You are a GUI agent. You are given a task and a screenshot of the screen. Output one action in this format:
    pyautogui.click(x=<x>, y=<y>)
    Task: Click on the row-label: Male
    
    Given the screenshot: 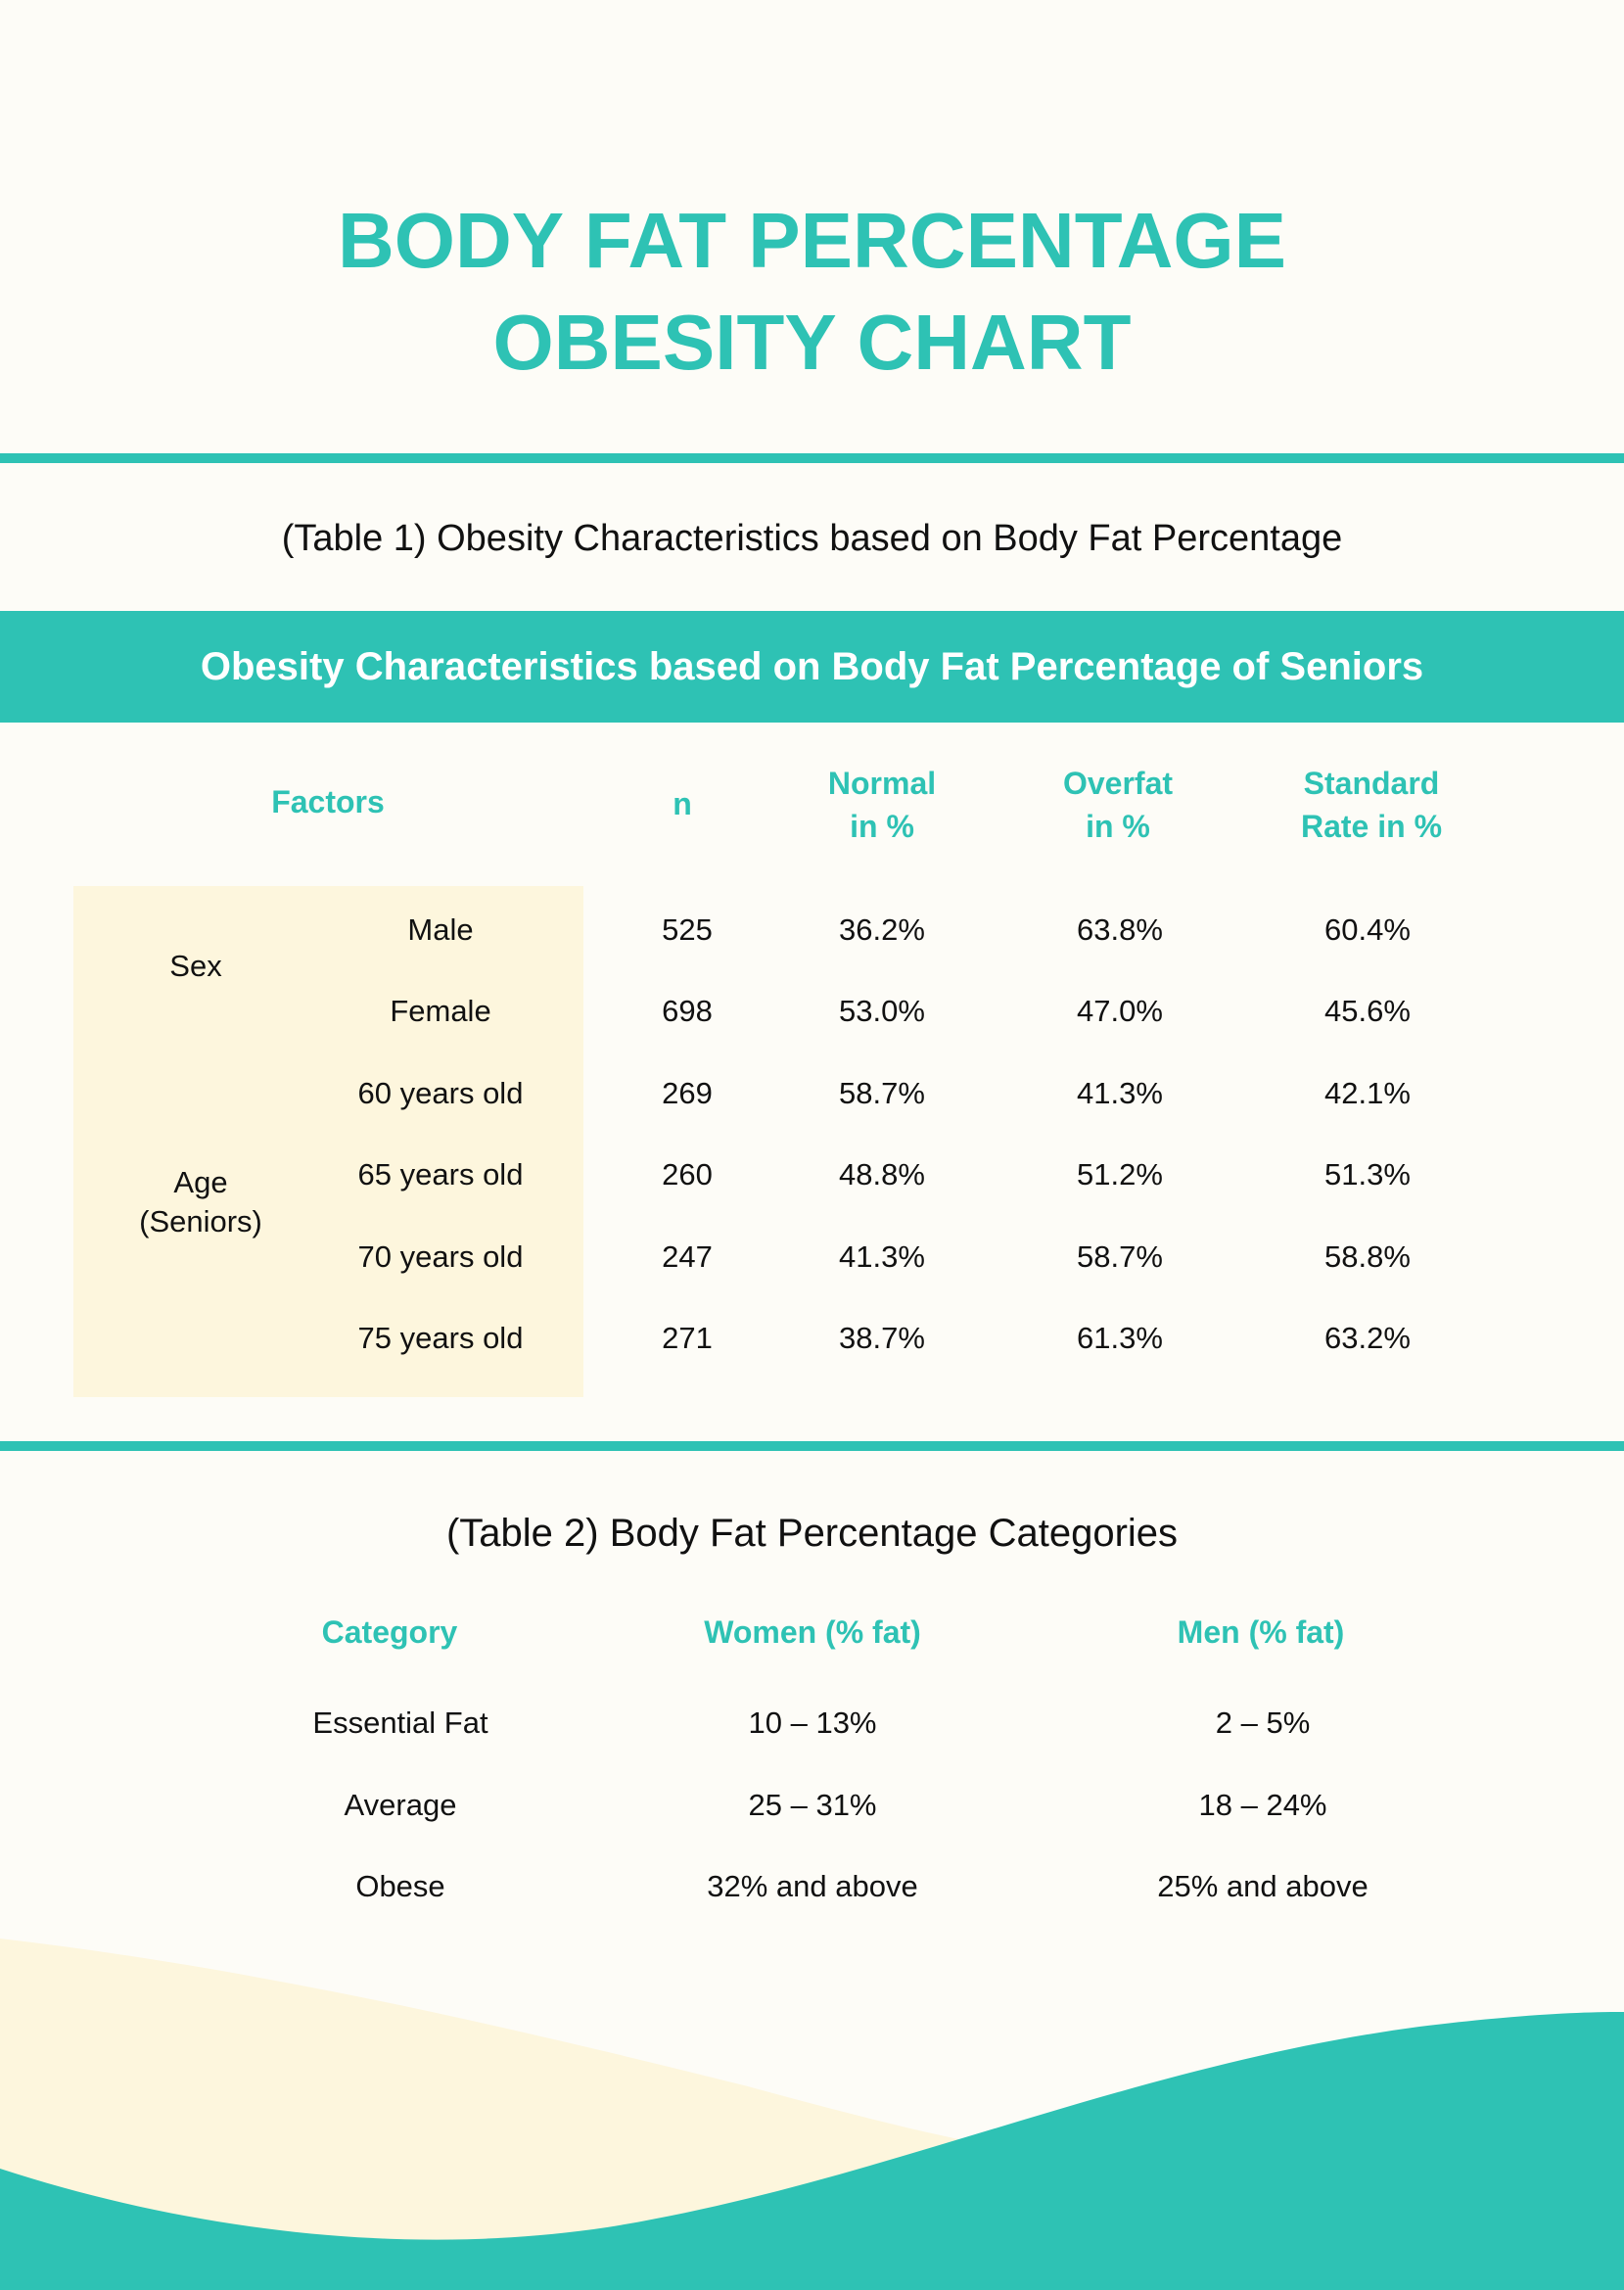 What is the action you would take?
    pyautogui.click(x=440, y=929)
    